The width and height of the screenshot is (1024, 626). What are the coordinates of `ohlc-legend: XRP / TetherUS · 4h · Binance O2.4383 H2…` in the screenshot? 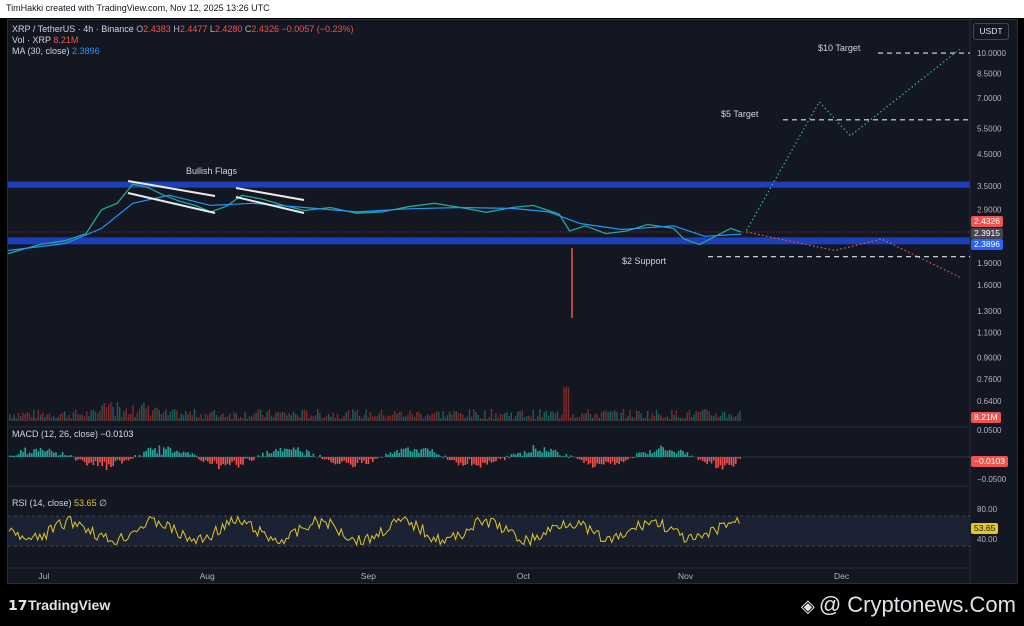 It's located at (183, 29).